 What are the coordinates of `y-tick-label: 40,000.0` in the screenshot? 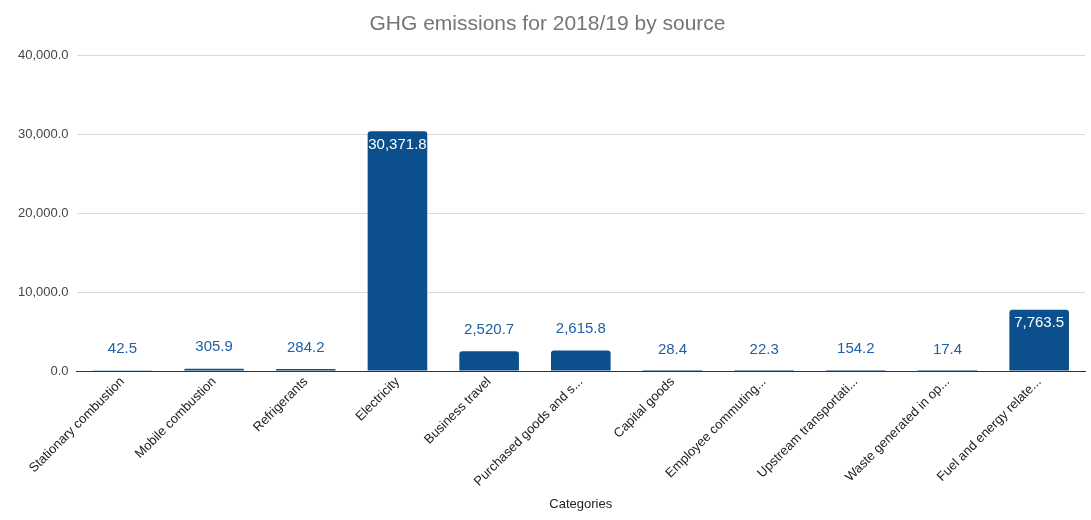 It's located at (43, 54).